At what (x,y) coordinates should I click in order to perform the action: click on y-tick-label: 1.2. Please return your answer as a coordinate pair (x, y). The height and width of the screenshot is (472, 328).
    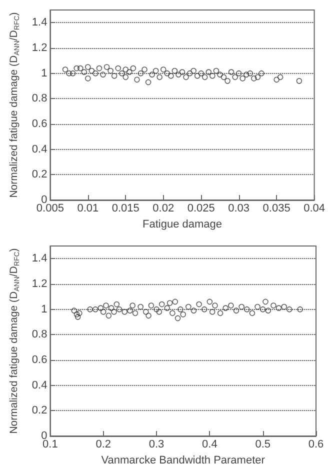
    Looking at the image, I should click on (40, 284).